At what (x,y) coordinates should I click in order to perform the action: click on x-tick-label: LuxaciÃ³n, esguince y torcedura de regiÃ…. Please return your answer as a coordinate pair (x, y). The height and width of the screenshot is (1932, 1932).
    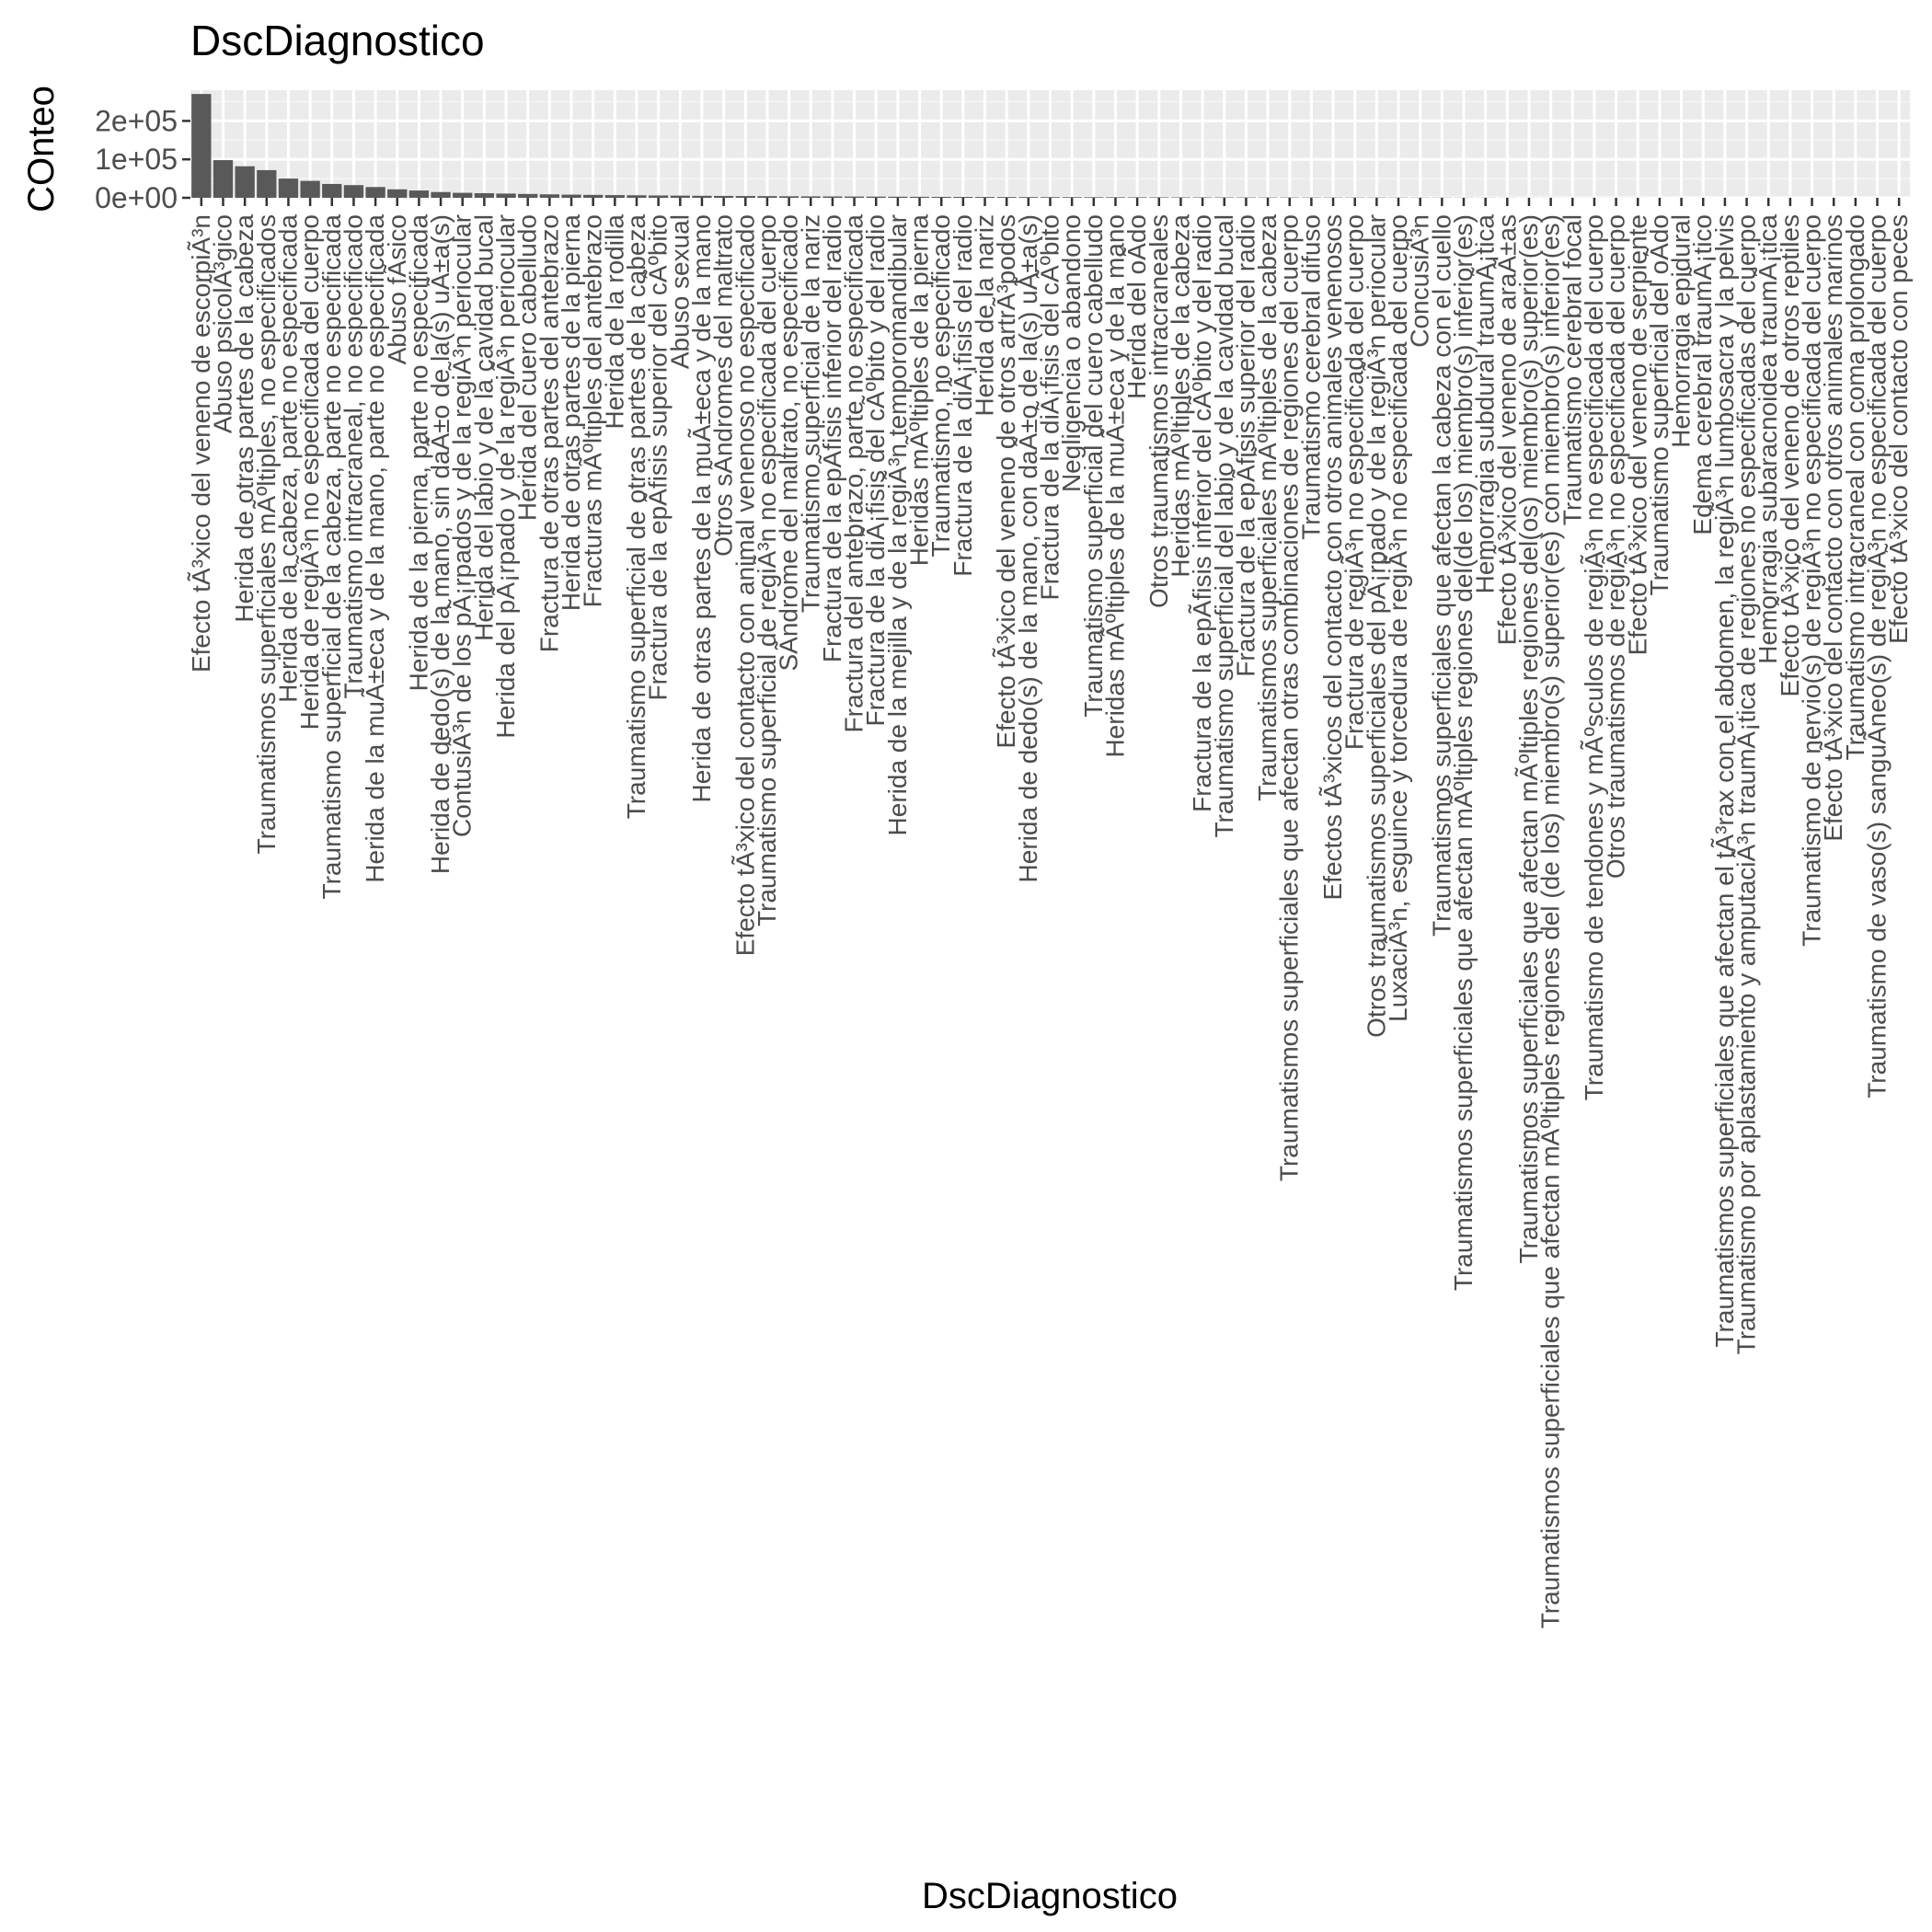
    Looking at the image, I should click on (1398, 618).